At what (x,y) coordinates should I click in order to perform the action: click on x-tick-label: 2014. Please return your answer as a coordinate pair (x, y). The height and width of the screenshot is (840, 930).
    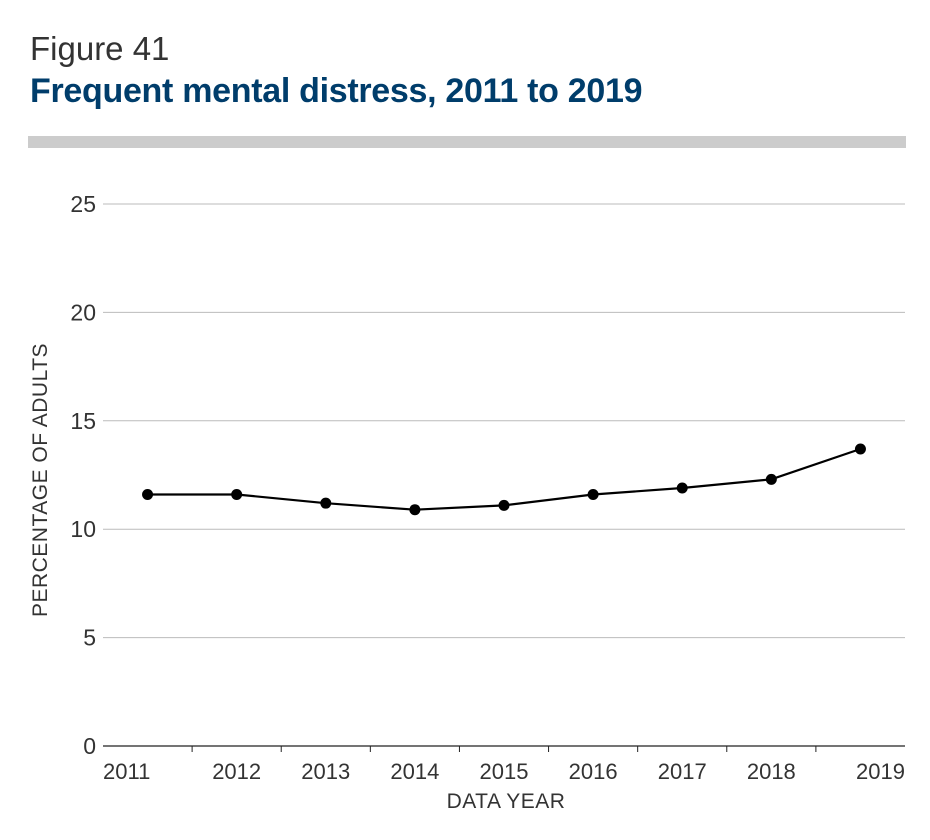
    Looking at the image, I should click on (414, 771).